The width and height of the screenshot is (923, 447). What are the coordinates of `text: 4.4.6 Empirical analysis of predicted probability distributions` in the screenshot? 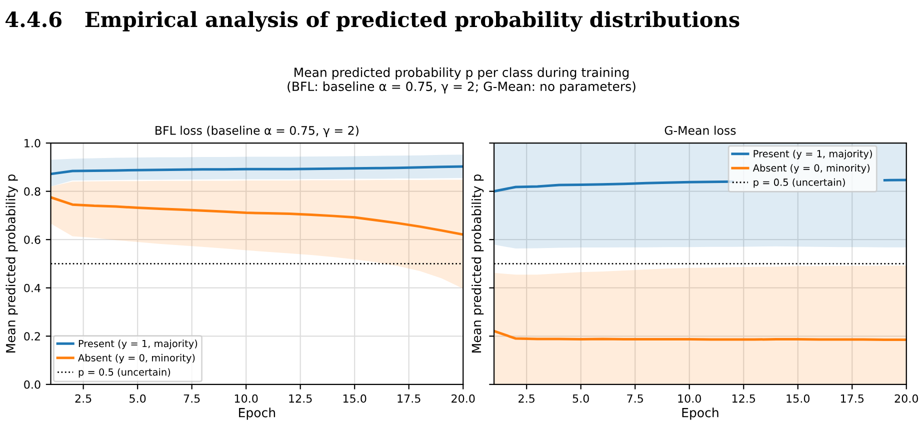 It's located at (372, 21).